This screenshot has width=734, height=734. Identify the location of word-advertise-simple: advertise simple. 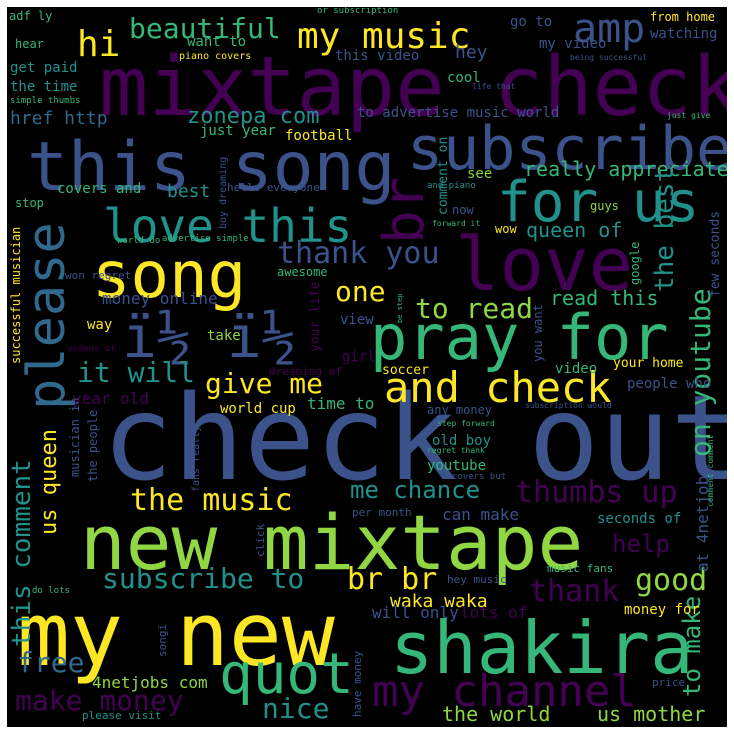
(205, 239).